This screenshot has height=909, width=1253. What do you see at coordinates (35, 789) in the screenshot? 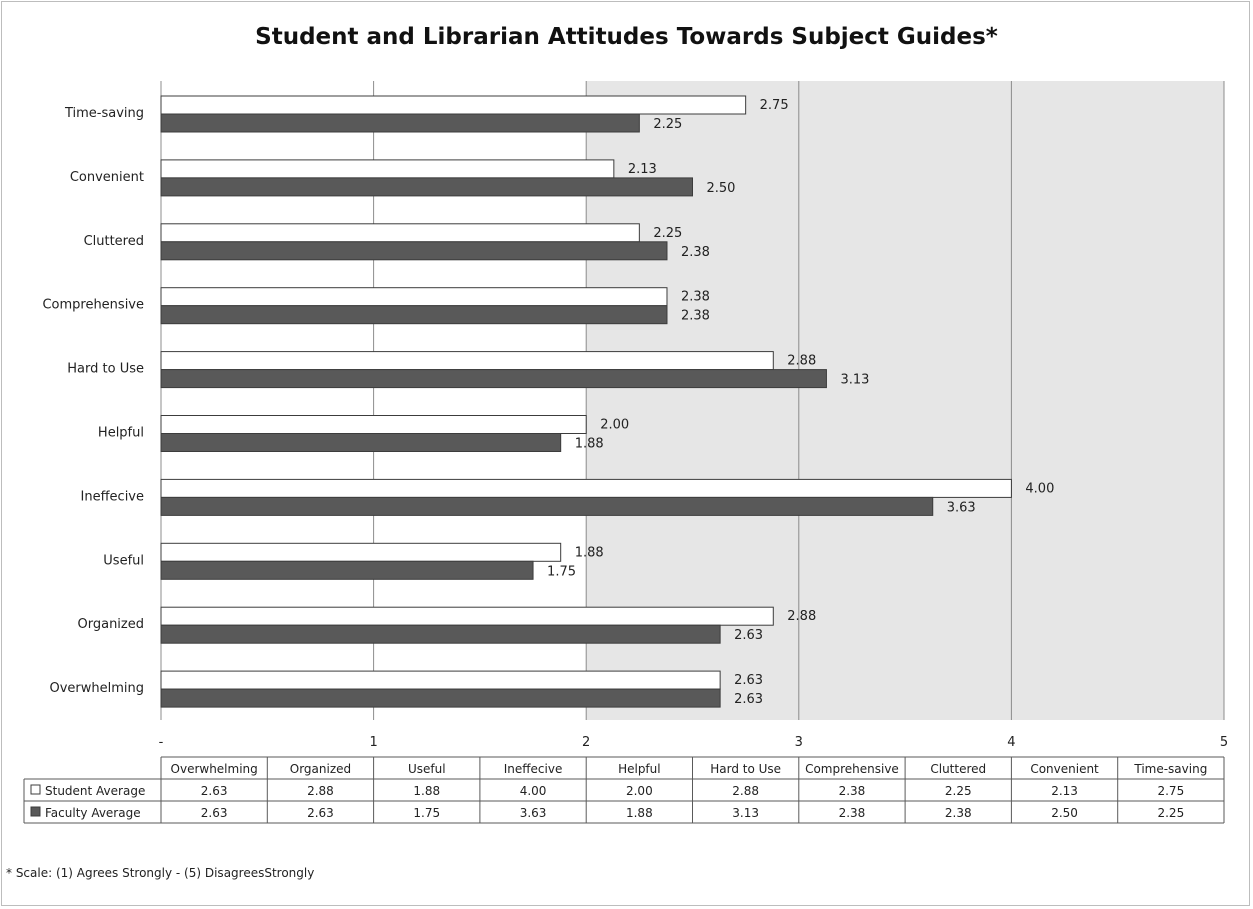
I see `student-legend-swatch` at bounding box center [35, 789].